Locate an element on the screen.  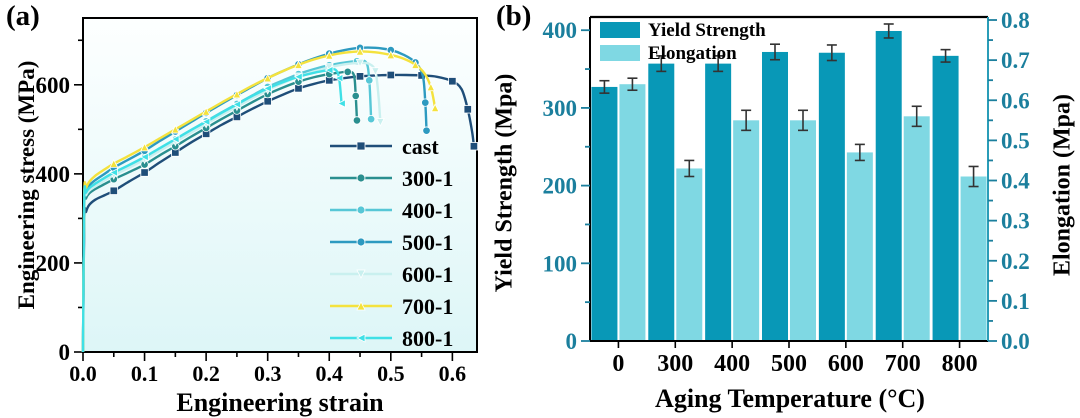
panel-a-x-axis-title: Engineering strain is located at coordinates (280, 402).